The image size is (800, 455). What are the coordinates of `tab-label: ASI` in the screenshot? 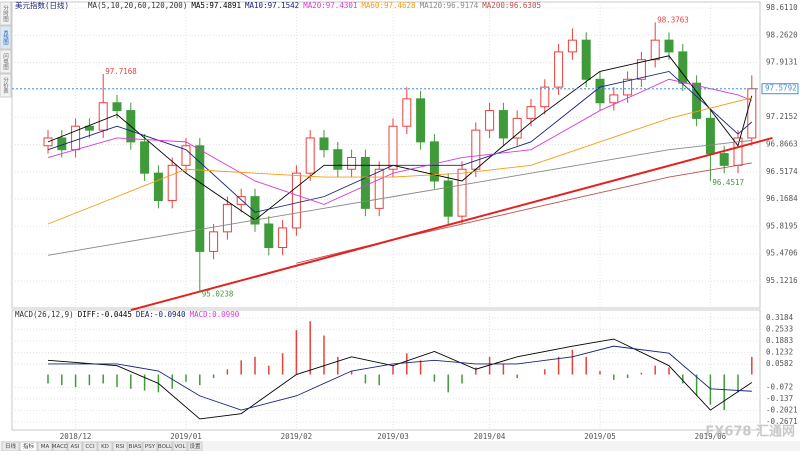 It's located at (75, 447).